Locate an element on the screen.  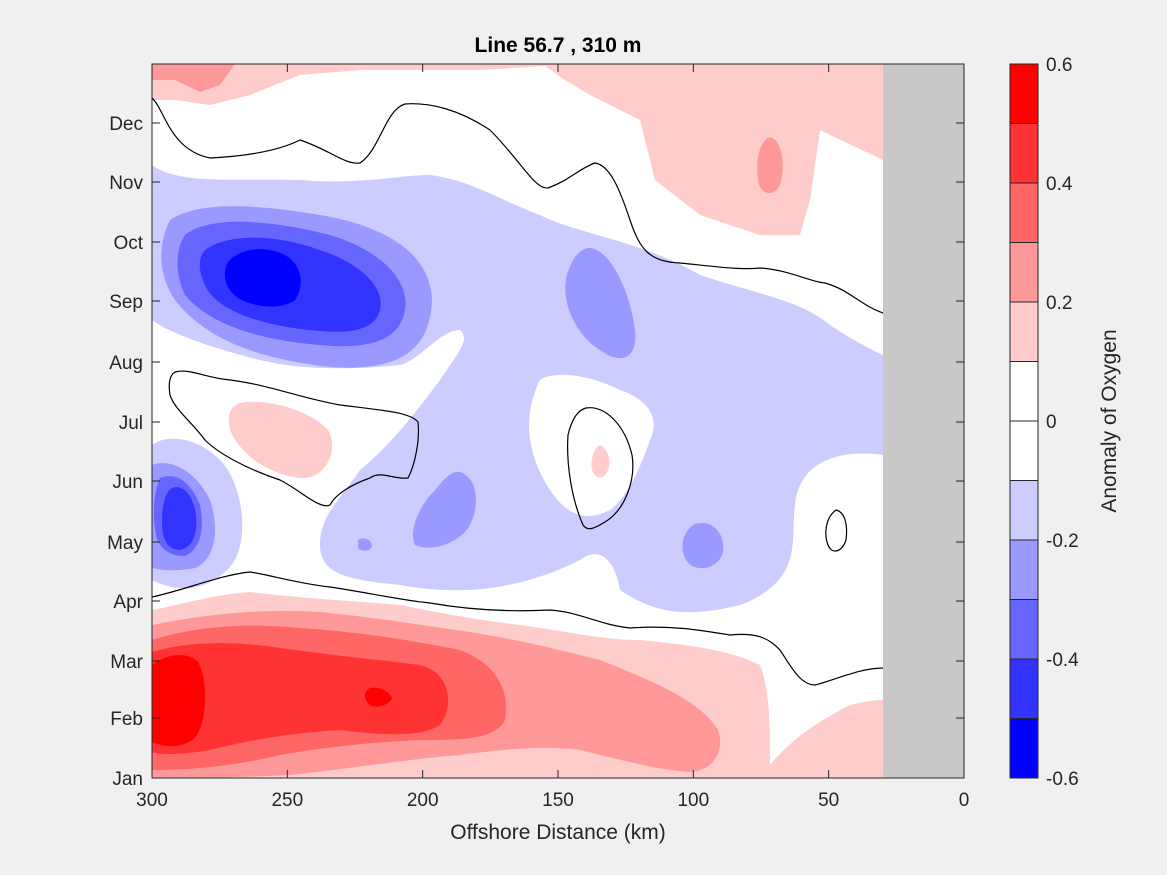
y-tick-label: Mar is located at coordinates (126, 662).